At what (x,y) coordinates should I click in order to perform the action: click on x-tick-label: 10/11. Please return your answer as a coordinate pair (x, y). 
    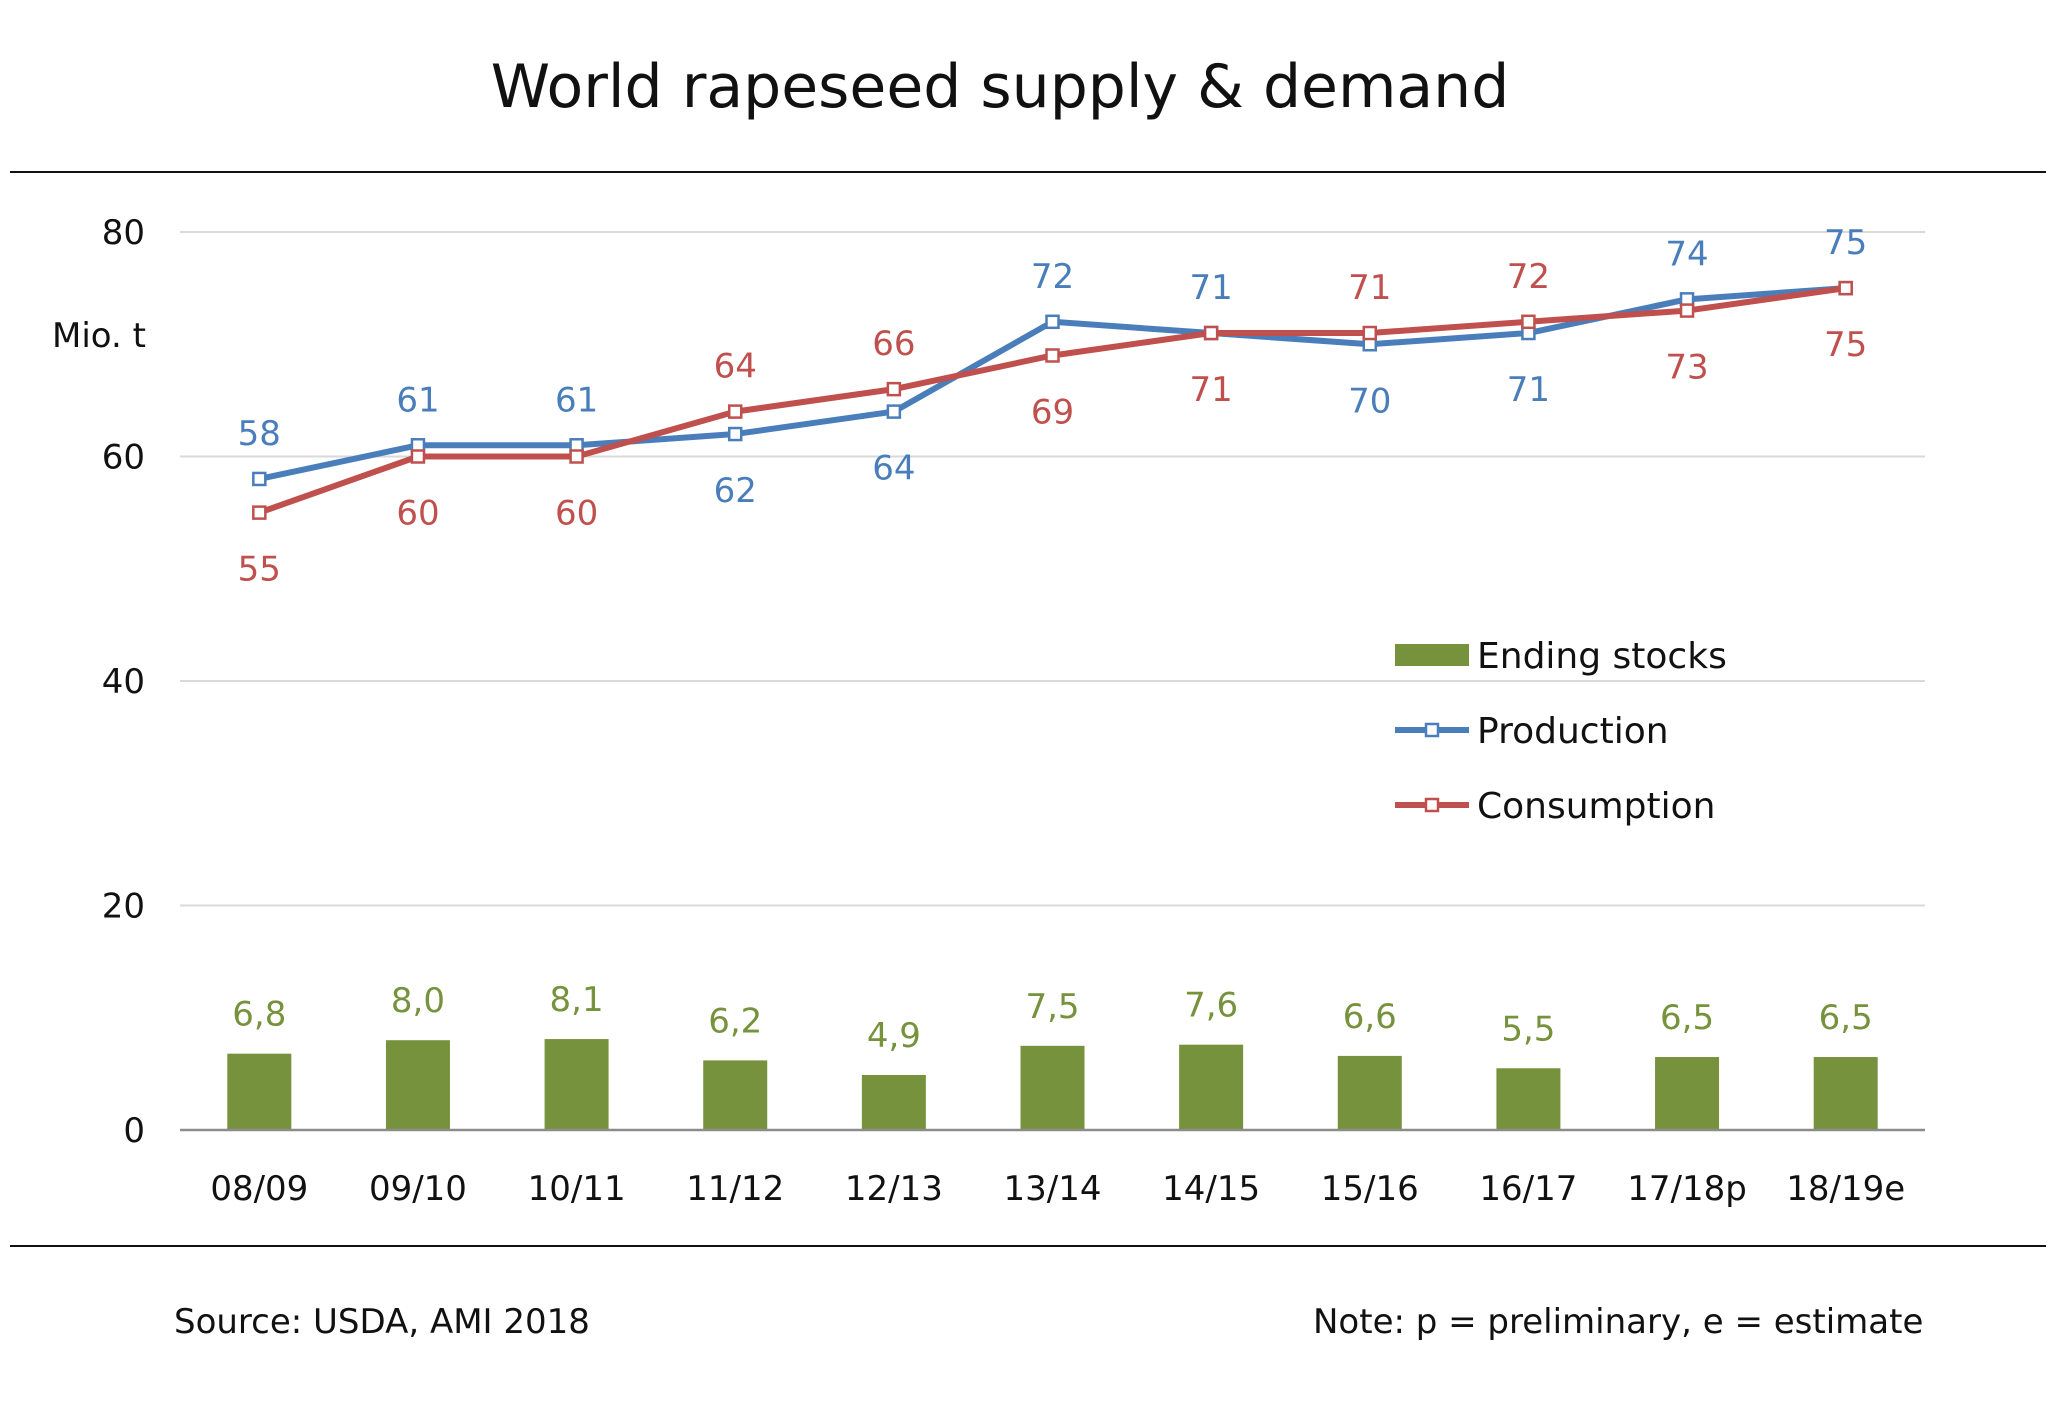
    Looking at the image, I should click on (577, 1189).